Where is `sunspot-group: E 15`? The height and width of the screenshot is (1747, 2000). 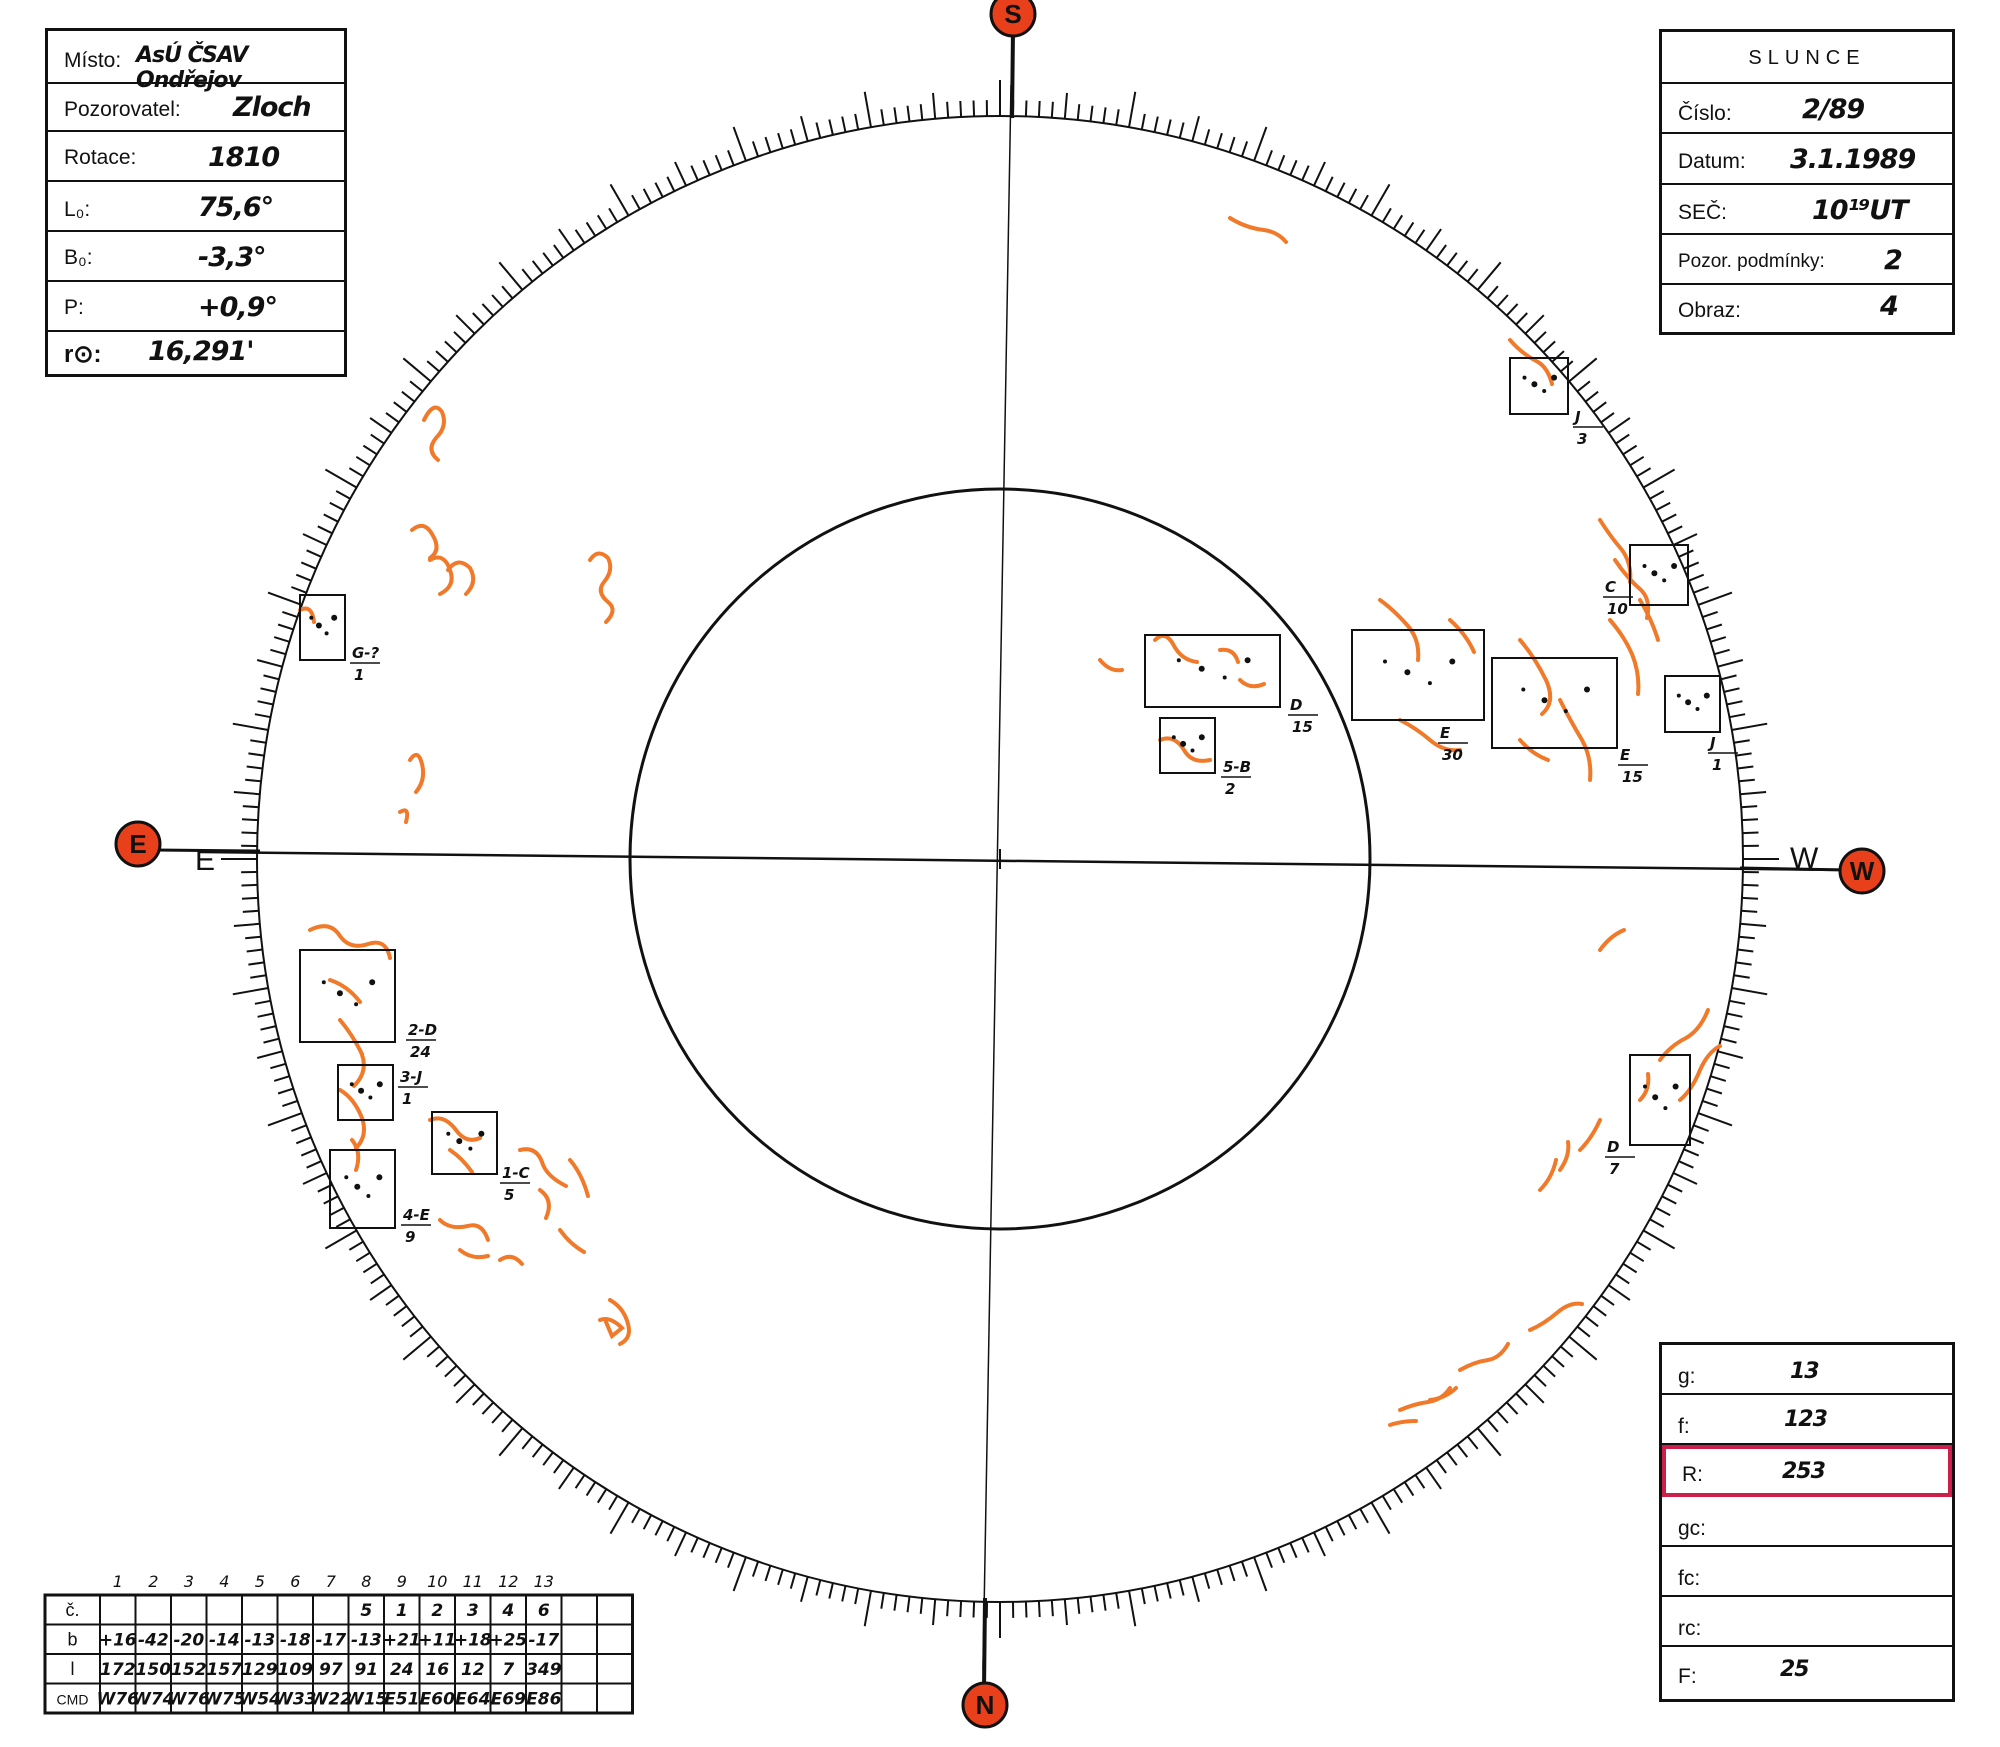
sunspot-group: E 15 is located at coordinates (1569, 721).